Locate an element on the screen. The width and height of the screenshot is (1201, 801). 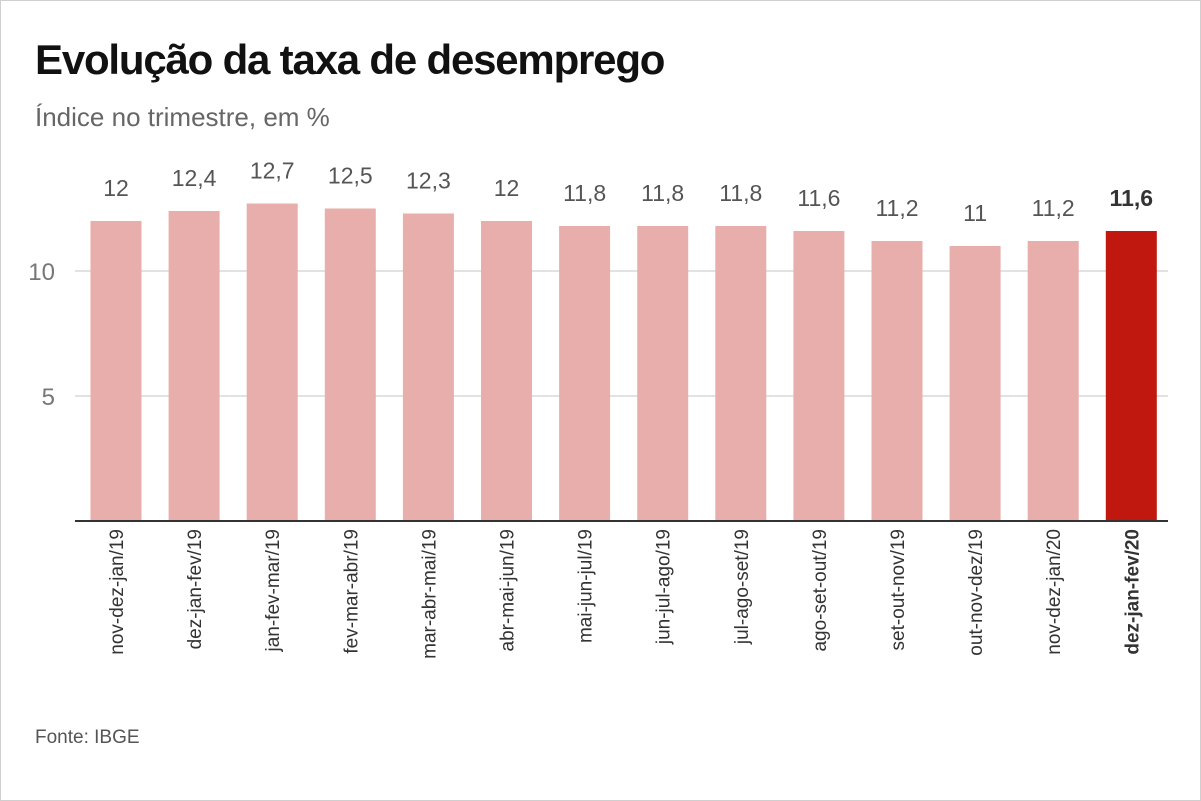
x-tick-label: set-out-nov/19 is located at coordinates (898, 589).